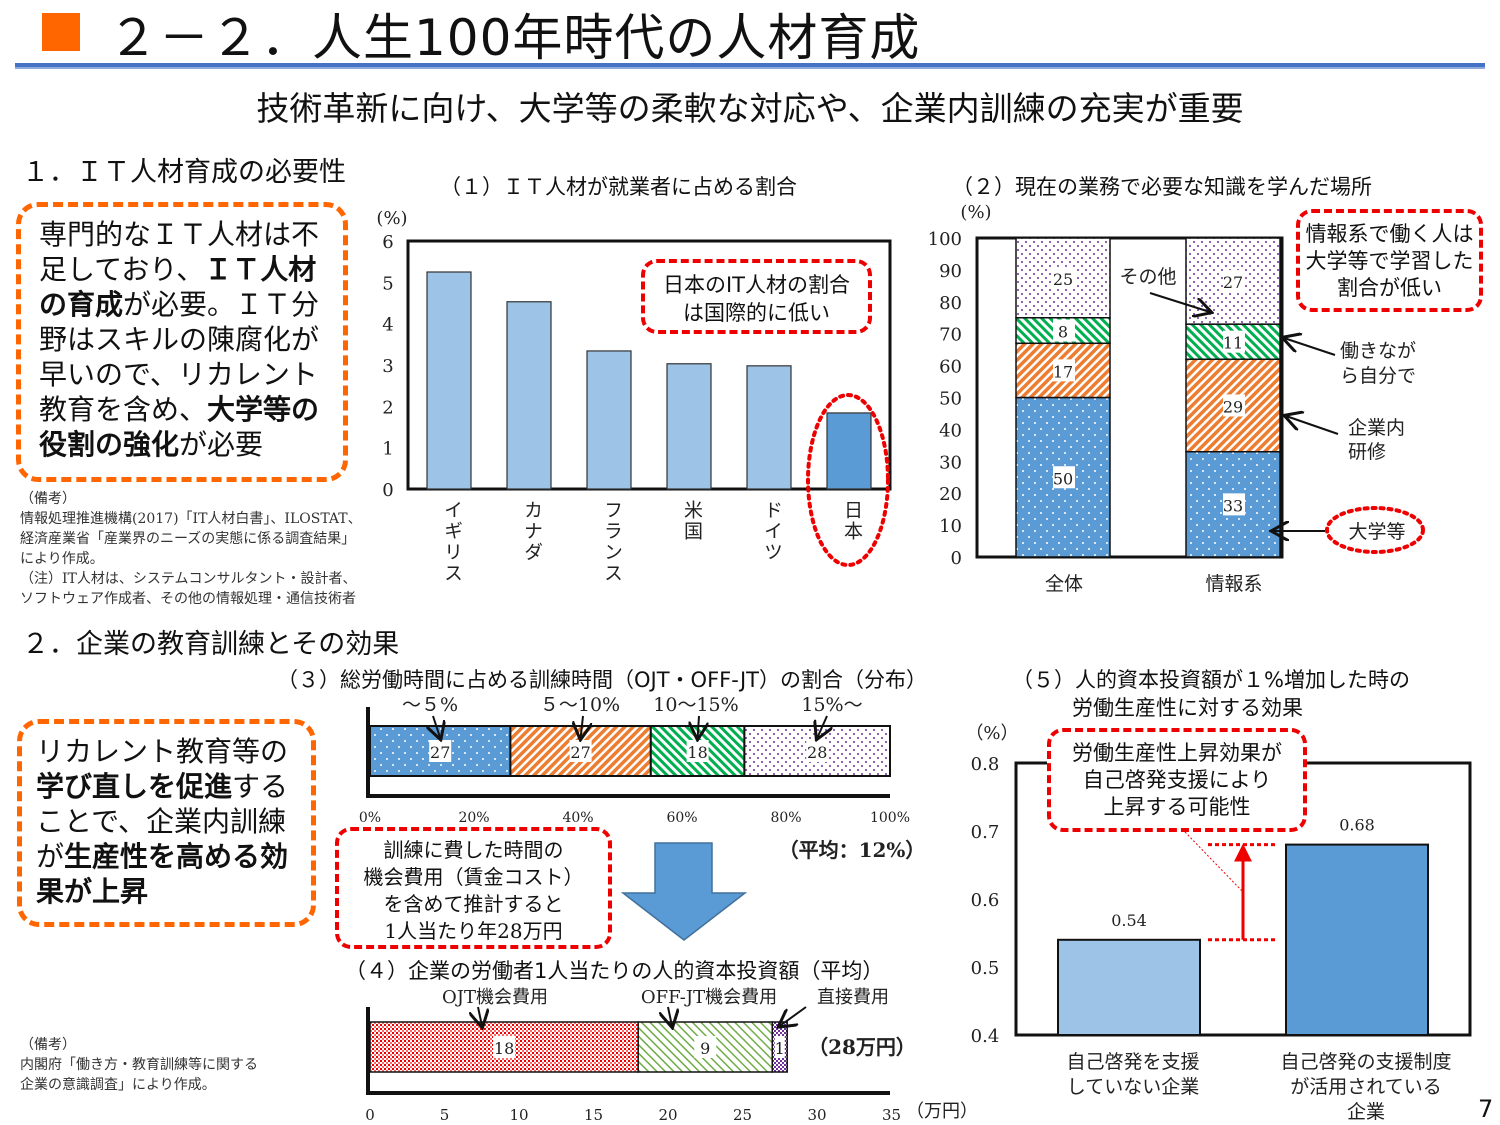 The height and width of the screenshot is (1125, 1500). I want to click on chart4-value-label: 18, so click(504, 1048).